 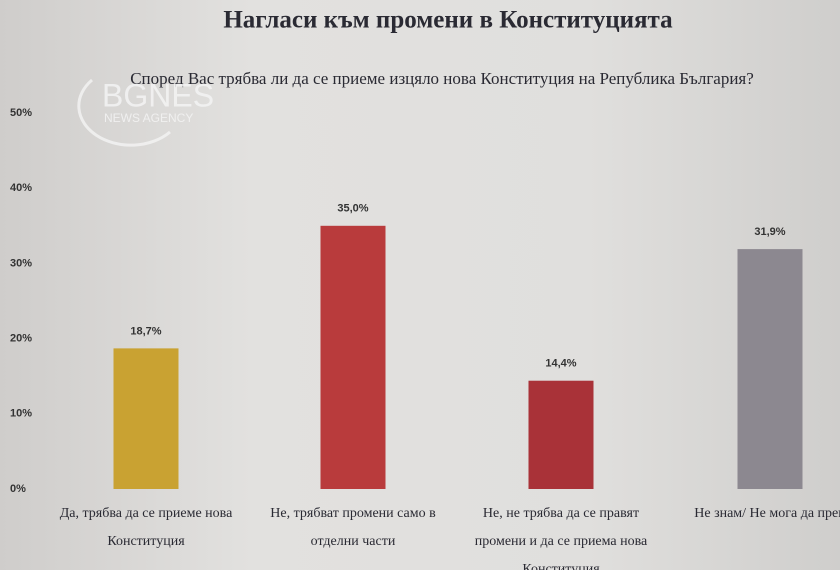 I want to click on y-tick-label: 0%, so click(x=18, y=489).